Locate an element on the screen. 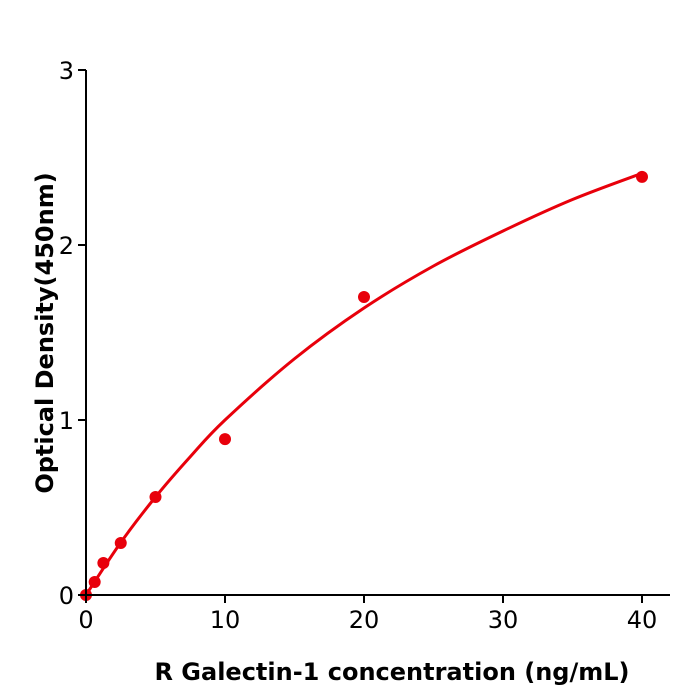 Image resolution: width=700 pixels, height=700 pixels. y-tick-label: 3 is located at coordinates (66, 71).